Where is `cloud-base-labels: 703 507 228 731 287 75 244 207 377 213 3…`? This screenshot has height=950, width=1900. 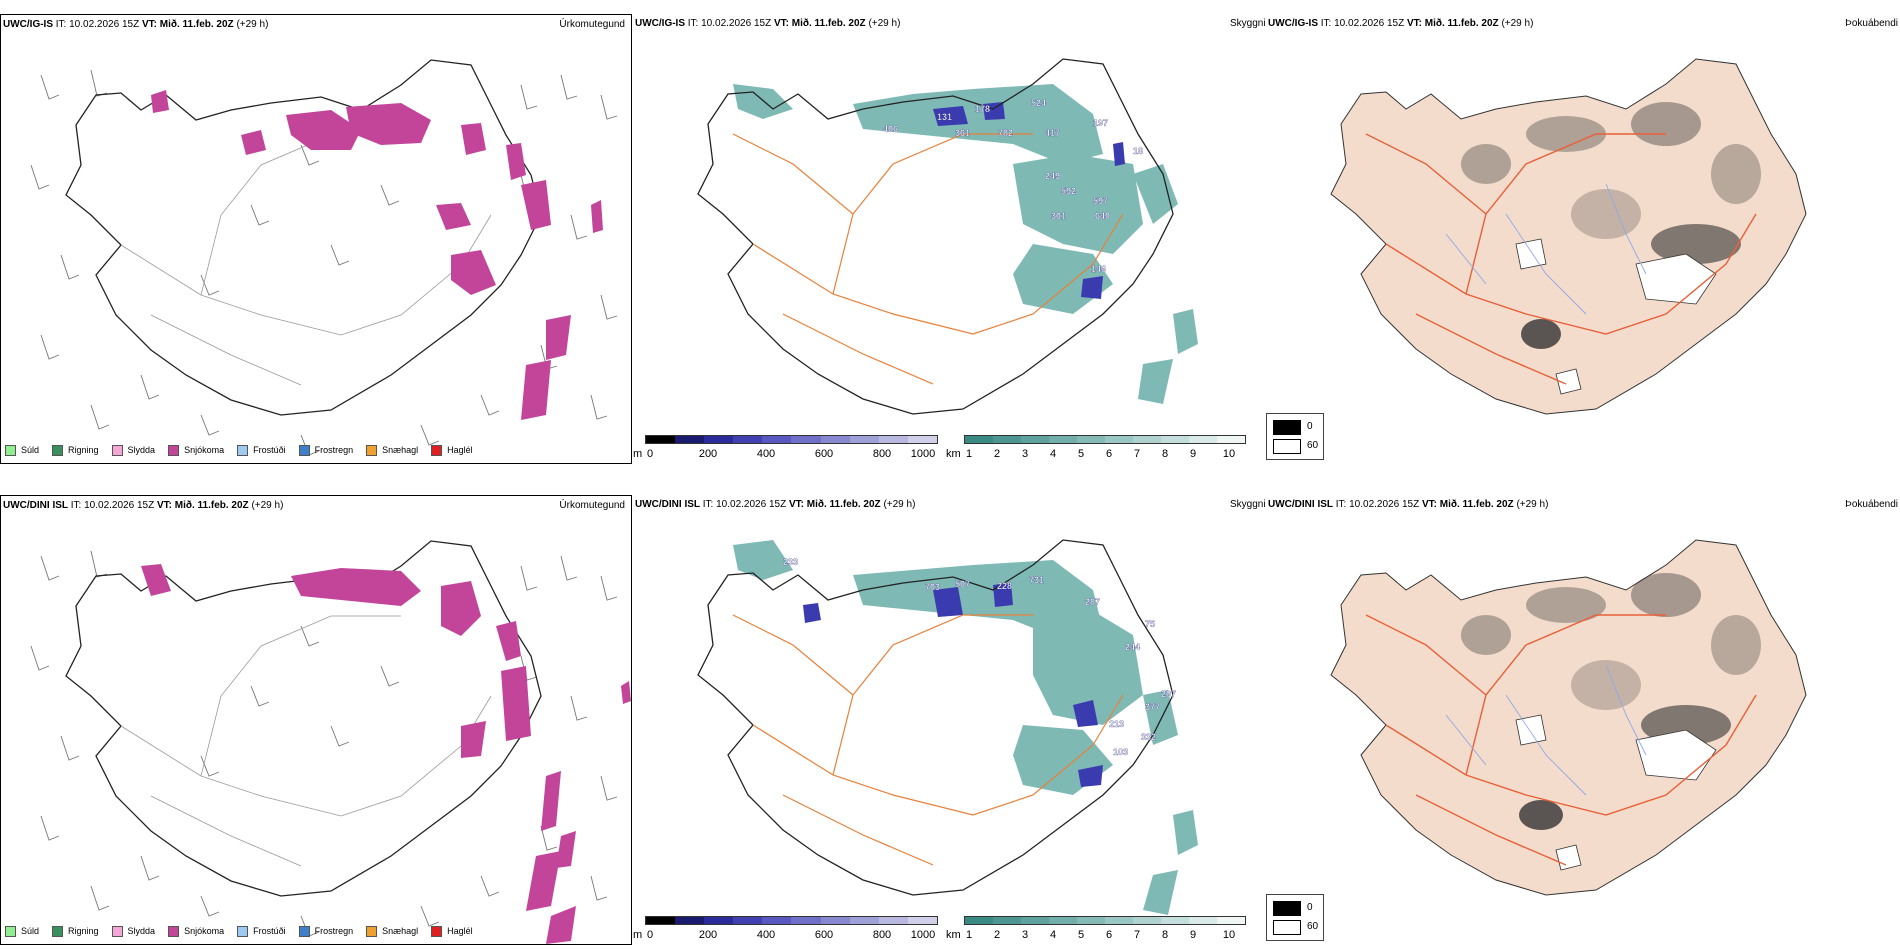 cloud-base-labels: 703 507 228 731 287 75 244 207 377 213 3… is located at coordinates (979, 657).